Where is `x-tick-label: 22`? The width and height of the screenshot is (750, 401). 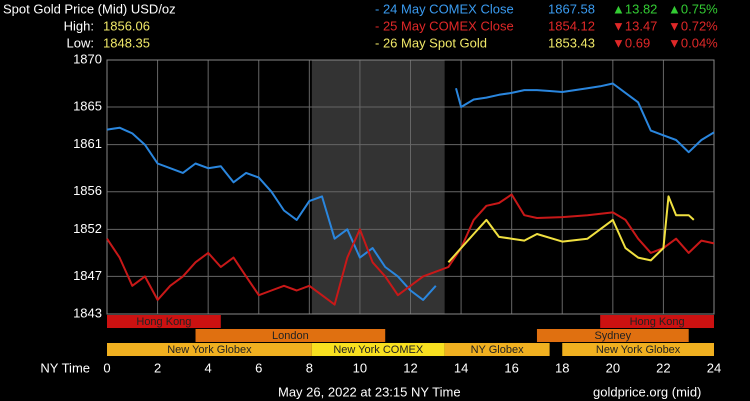
x-tick-label: 22 is located at coordinates (663, 367).